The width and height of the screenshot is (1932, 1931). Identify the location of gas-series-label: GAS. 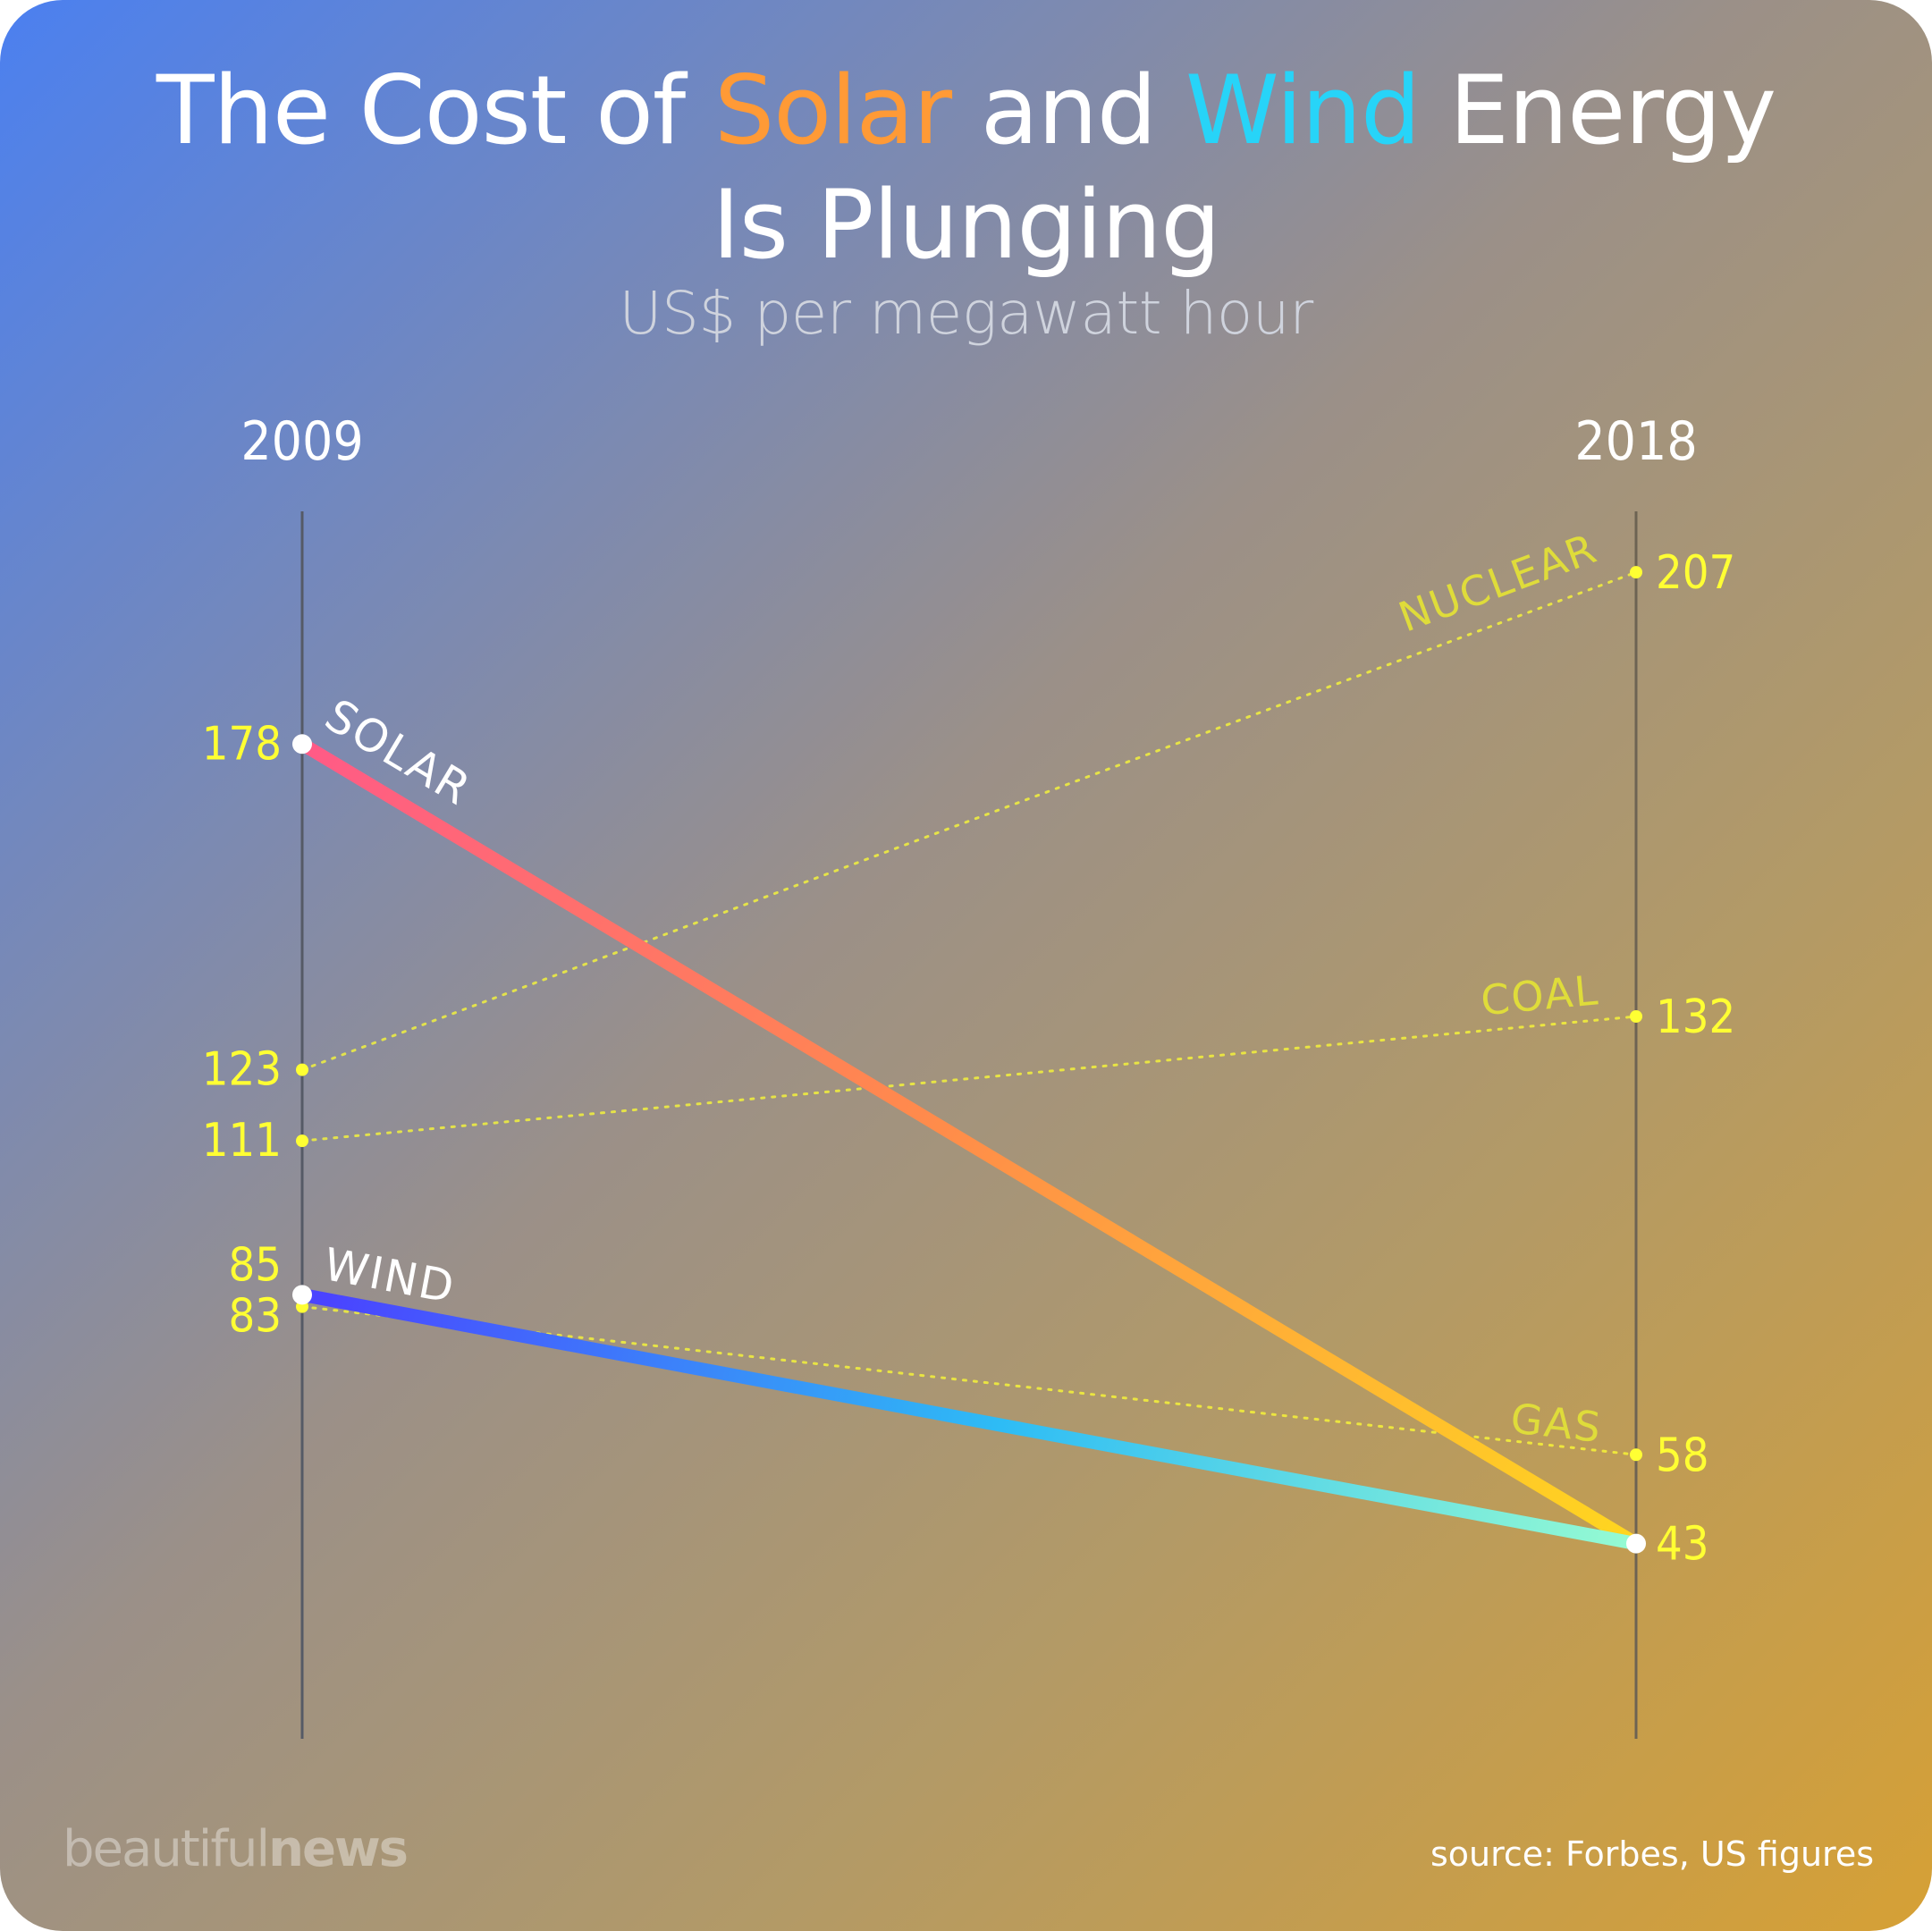
(1556, 1423).